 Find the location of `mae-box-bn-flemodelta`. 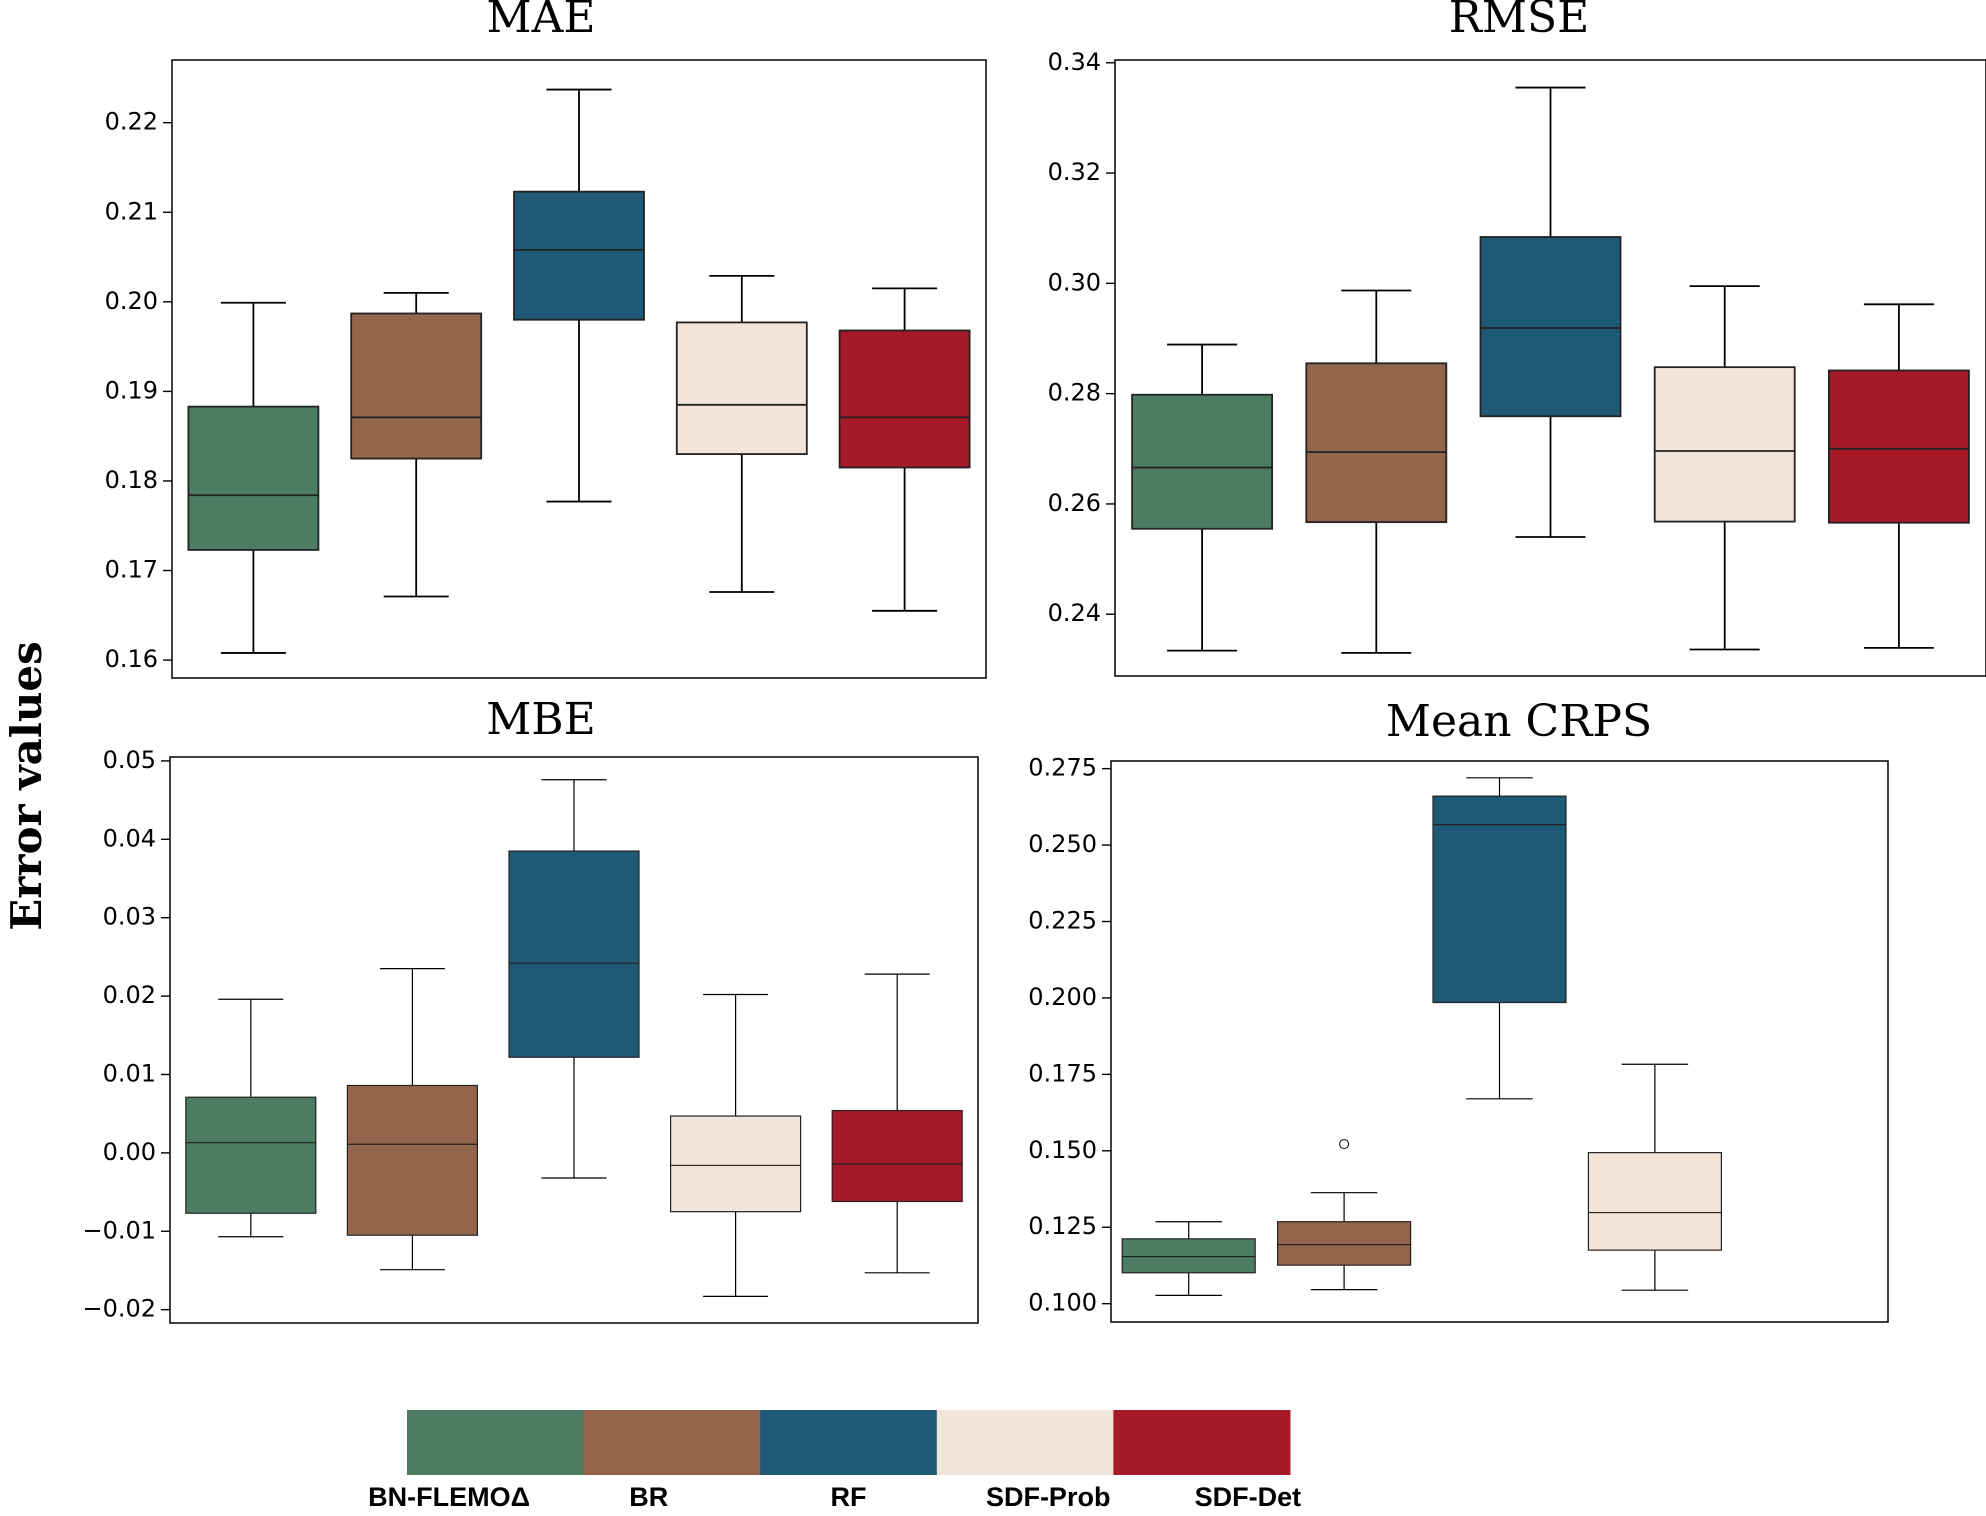

mae-box-bn-flemodelta is located at coordinates (253, 477).